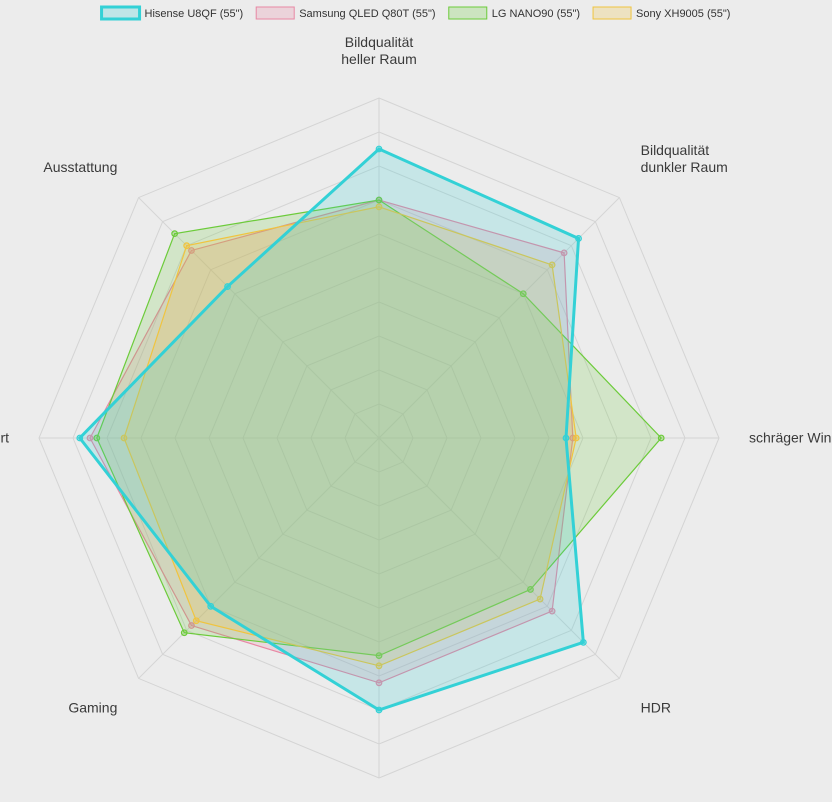 The image size is (832, 802). What do you see at coordinates (683, 14) in the screenshot?
I see `legend-label-3: Sony XH9005 (55")` at bounding box center [683, 14].